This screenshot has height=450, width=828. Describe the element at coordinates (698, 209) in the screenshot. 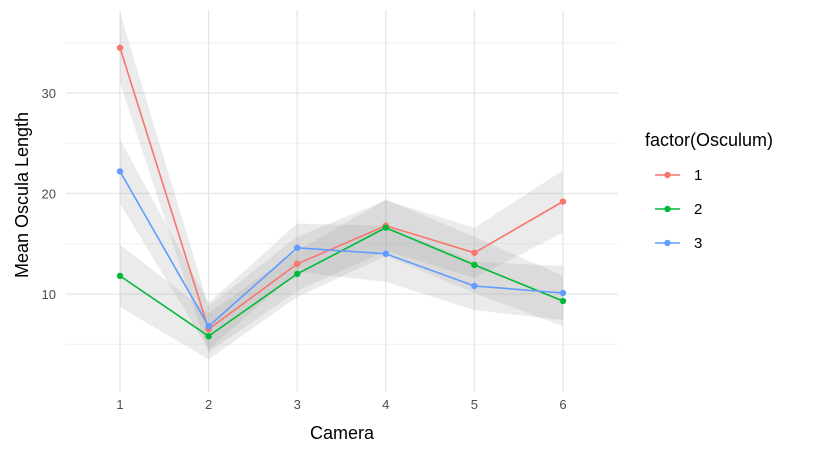

I see `legend-label: 2` at that location.